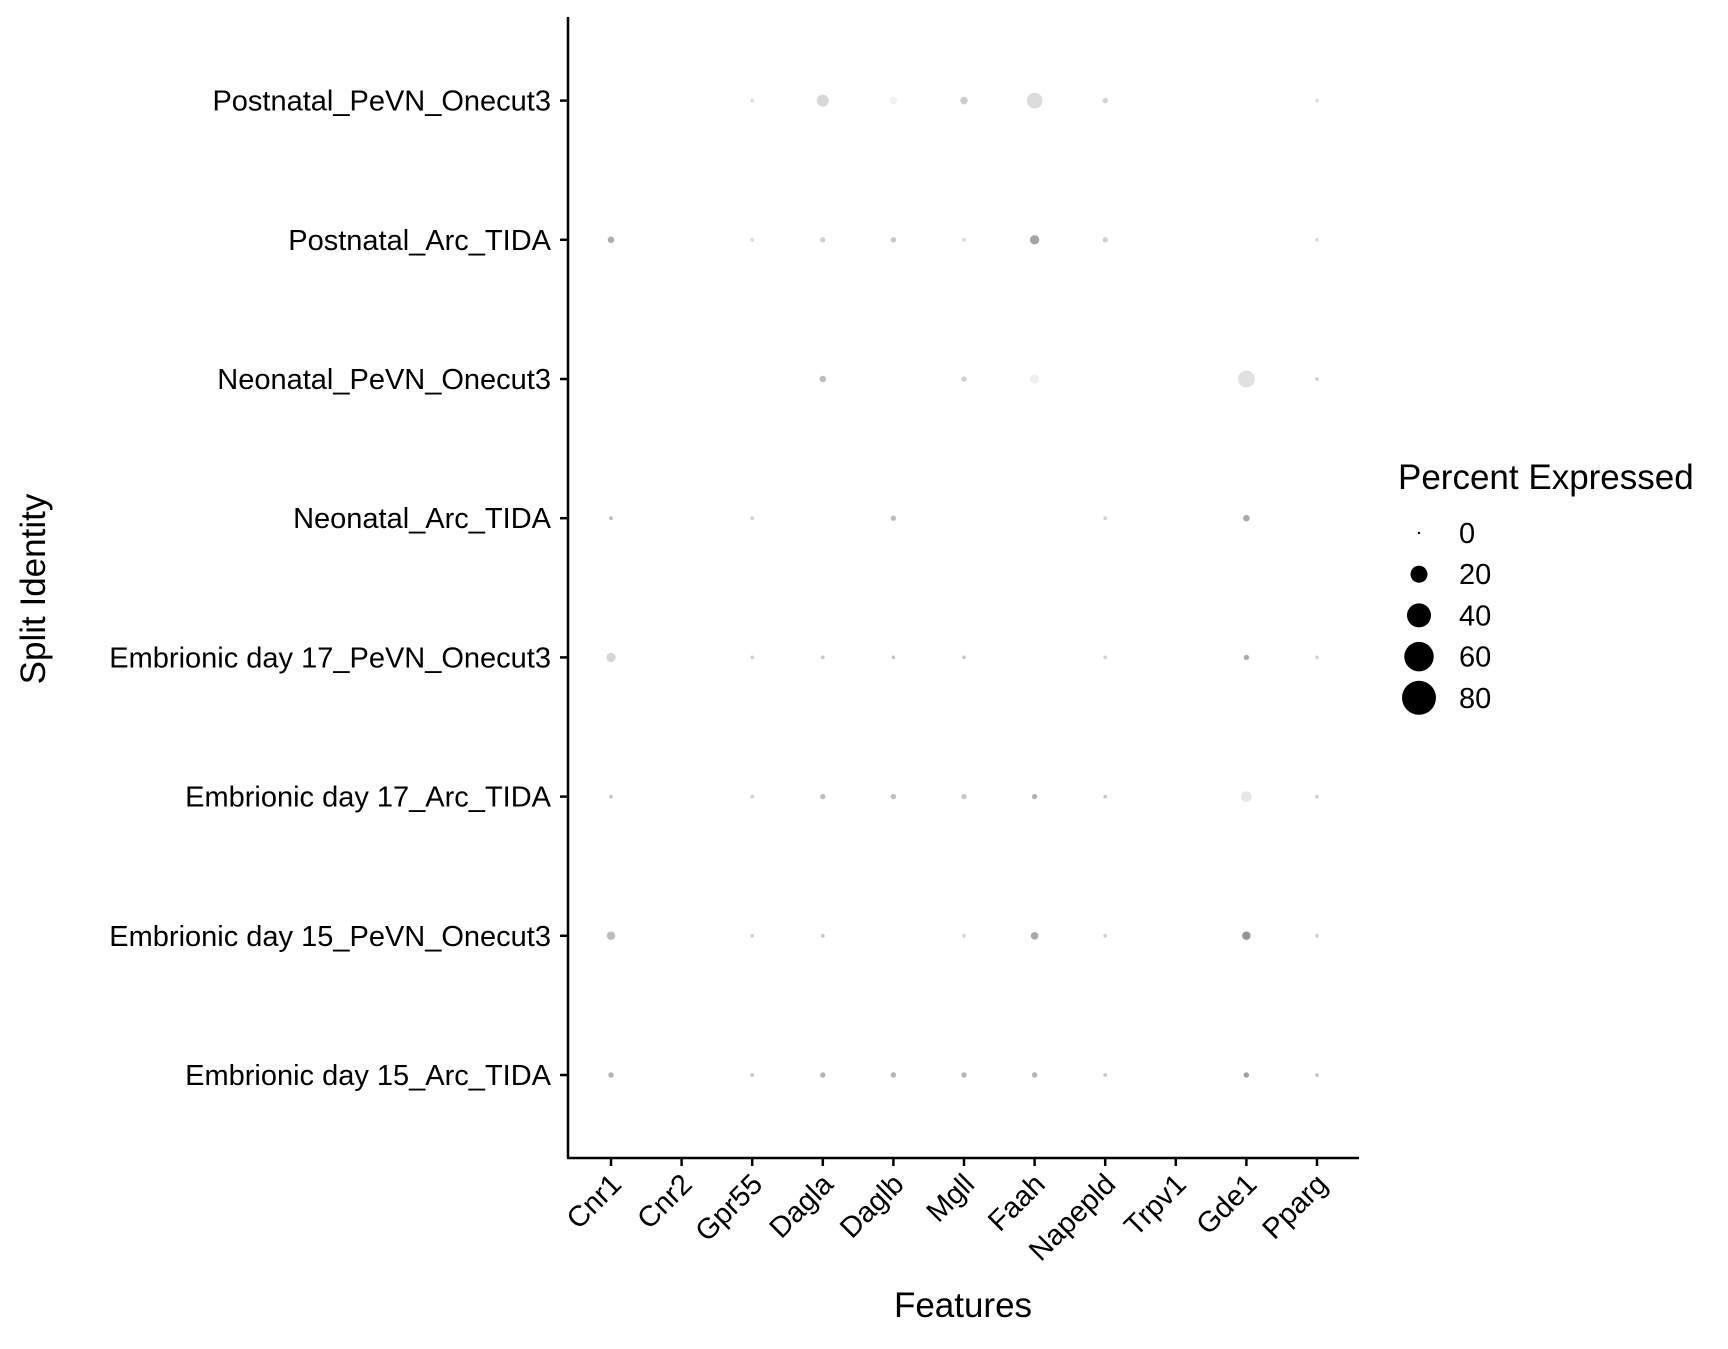 The image size is (1728, 1349). I want to click on y-tick-label: Neonatal_Arc_TIDA, so click(422, 519).